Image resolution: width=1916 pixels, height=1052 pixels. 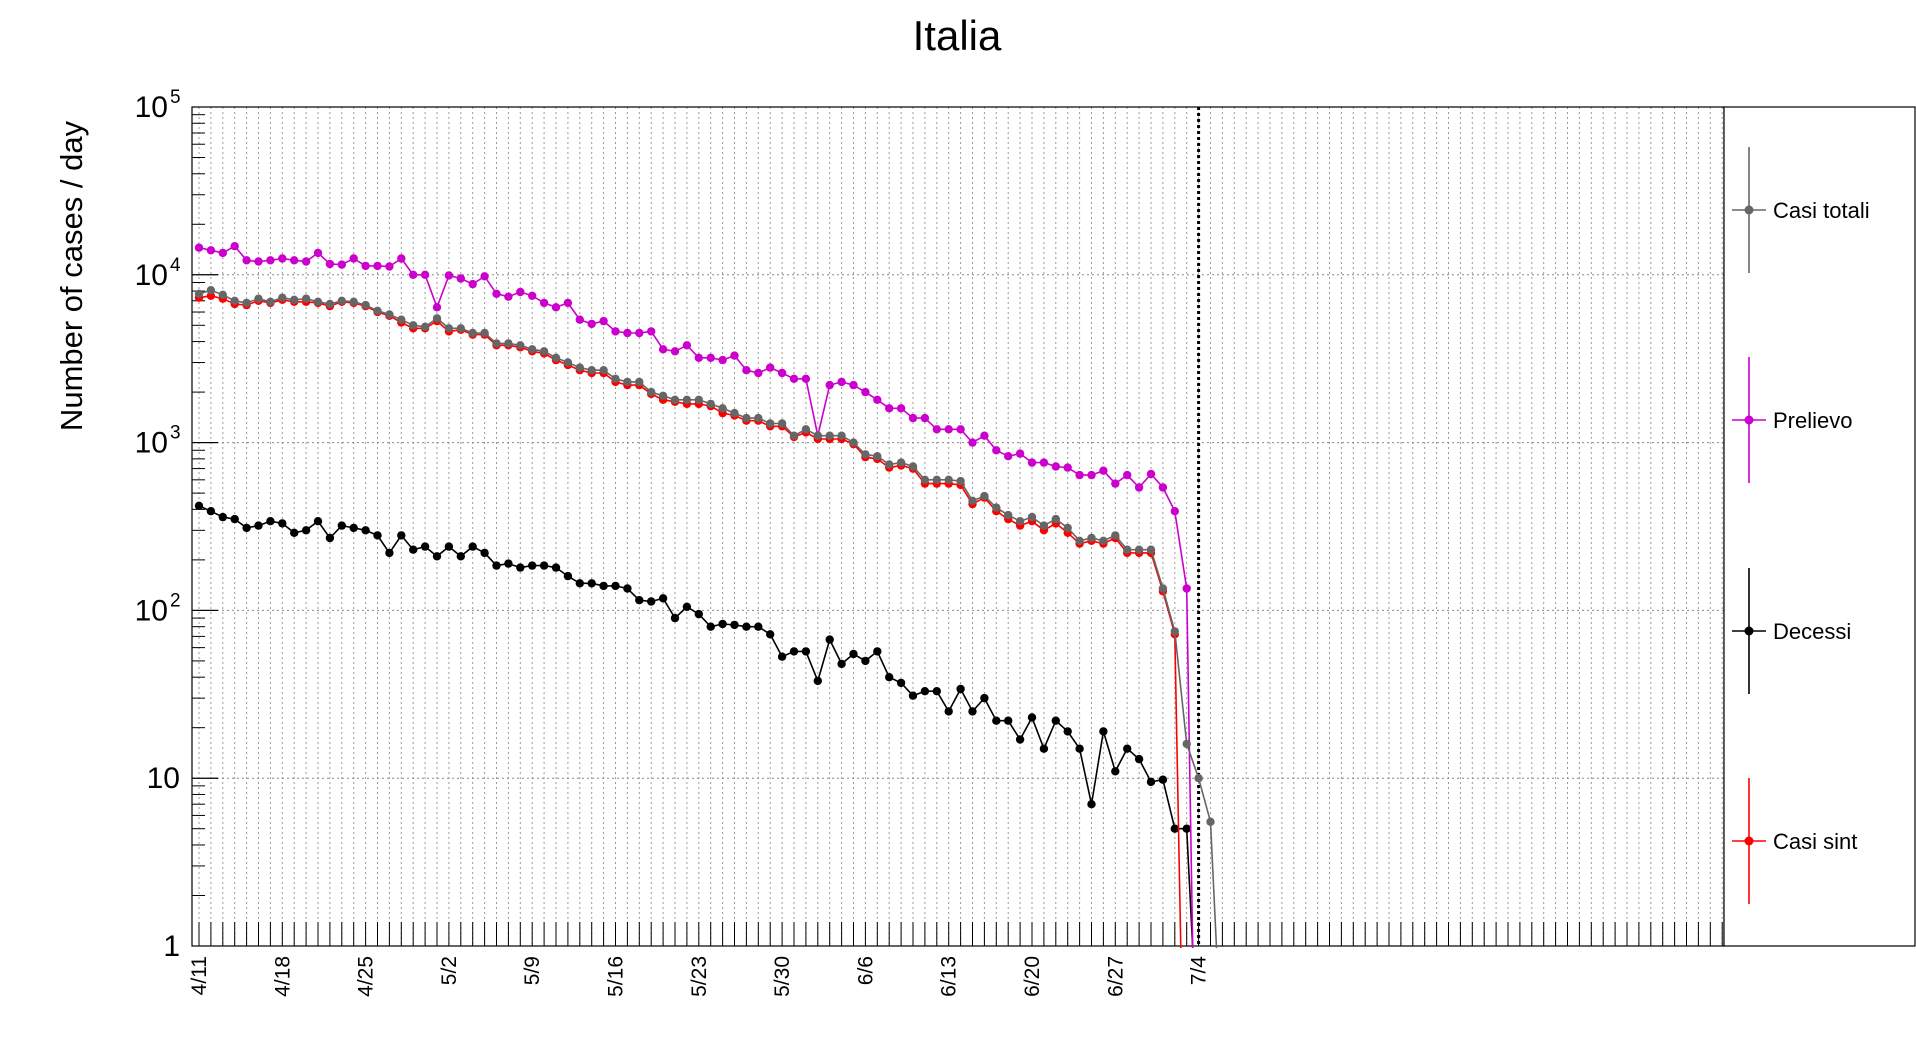 I want to click on x-tick-label: 4/25, so click(x=366, y=976).